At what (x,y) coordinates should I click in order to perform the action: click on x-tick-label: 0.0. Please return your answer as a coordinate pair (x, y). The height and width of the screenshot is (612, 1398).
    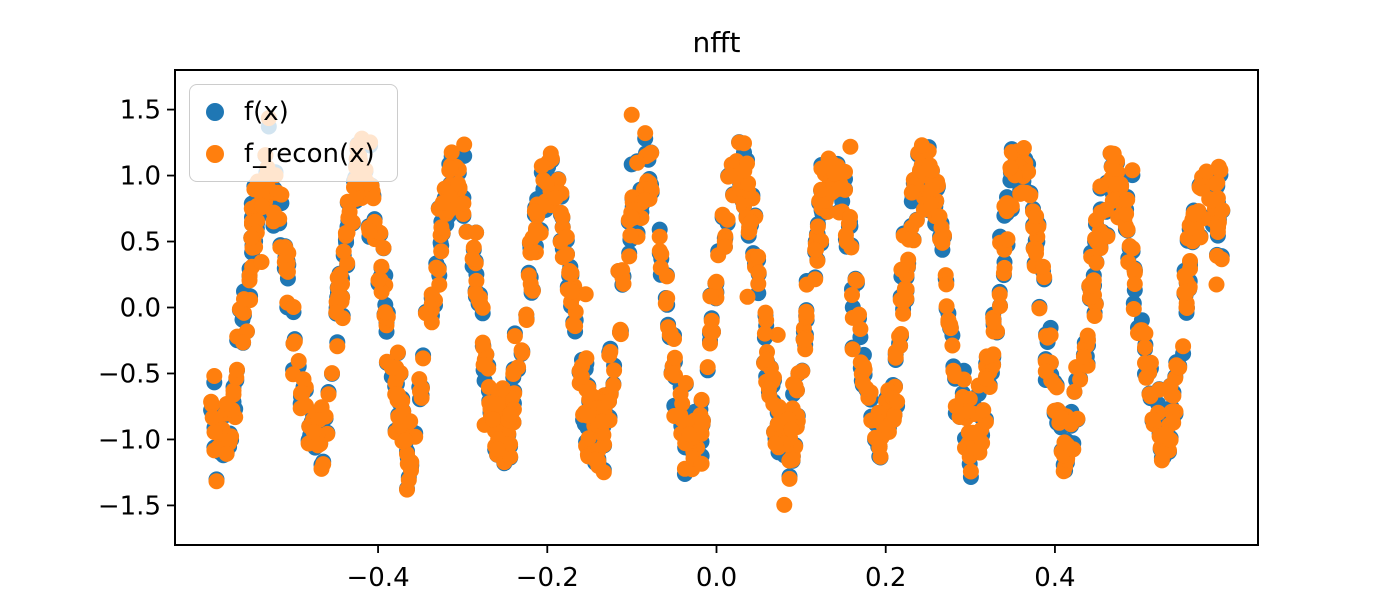
    Looking at the image, I should click on (716, 578).